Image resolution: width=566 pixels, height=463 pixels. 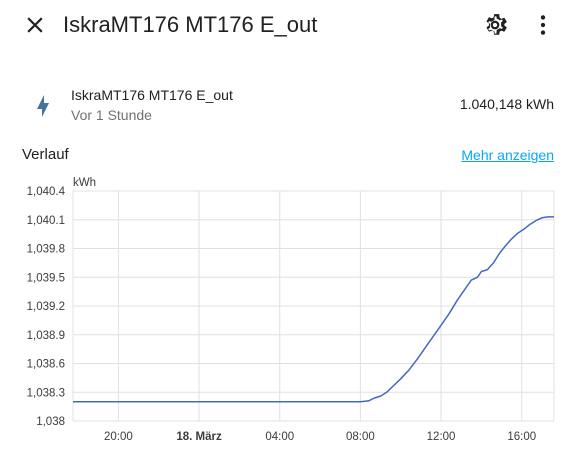 I want to click on y-tick-label: 1,039.5, so click(x=46, y=278).